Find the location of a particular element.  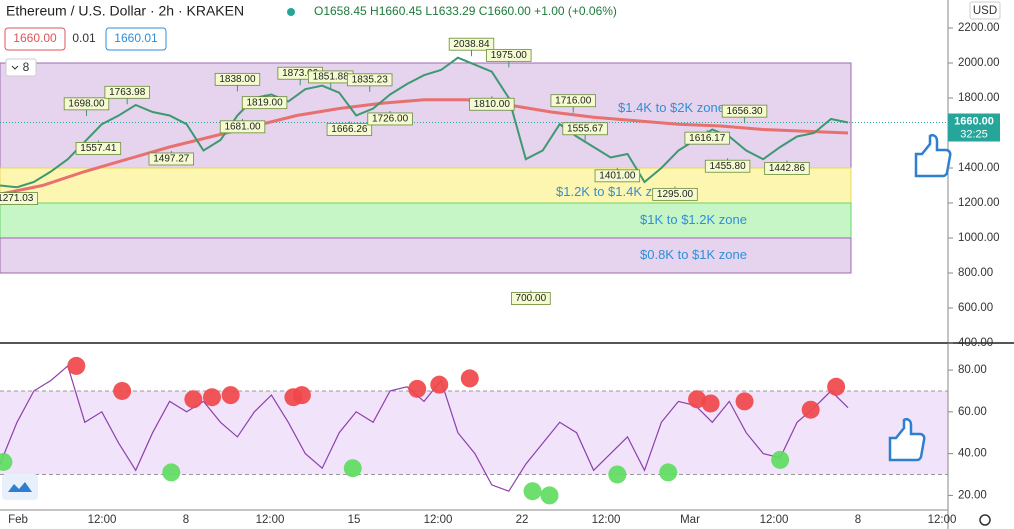

y-tick-label: 1800.00 is located at coordinates (979, 98).